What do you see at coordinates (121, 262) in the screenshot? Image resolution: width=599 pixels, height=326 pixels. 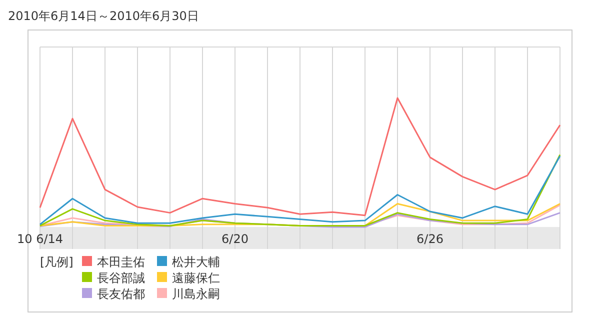 I see `legend-label: 本田圭佑` at bounding box center [121, 262].